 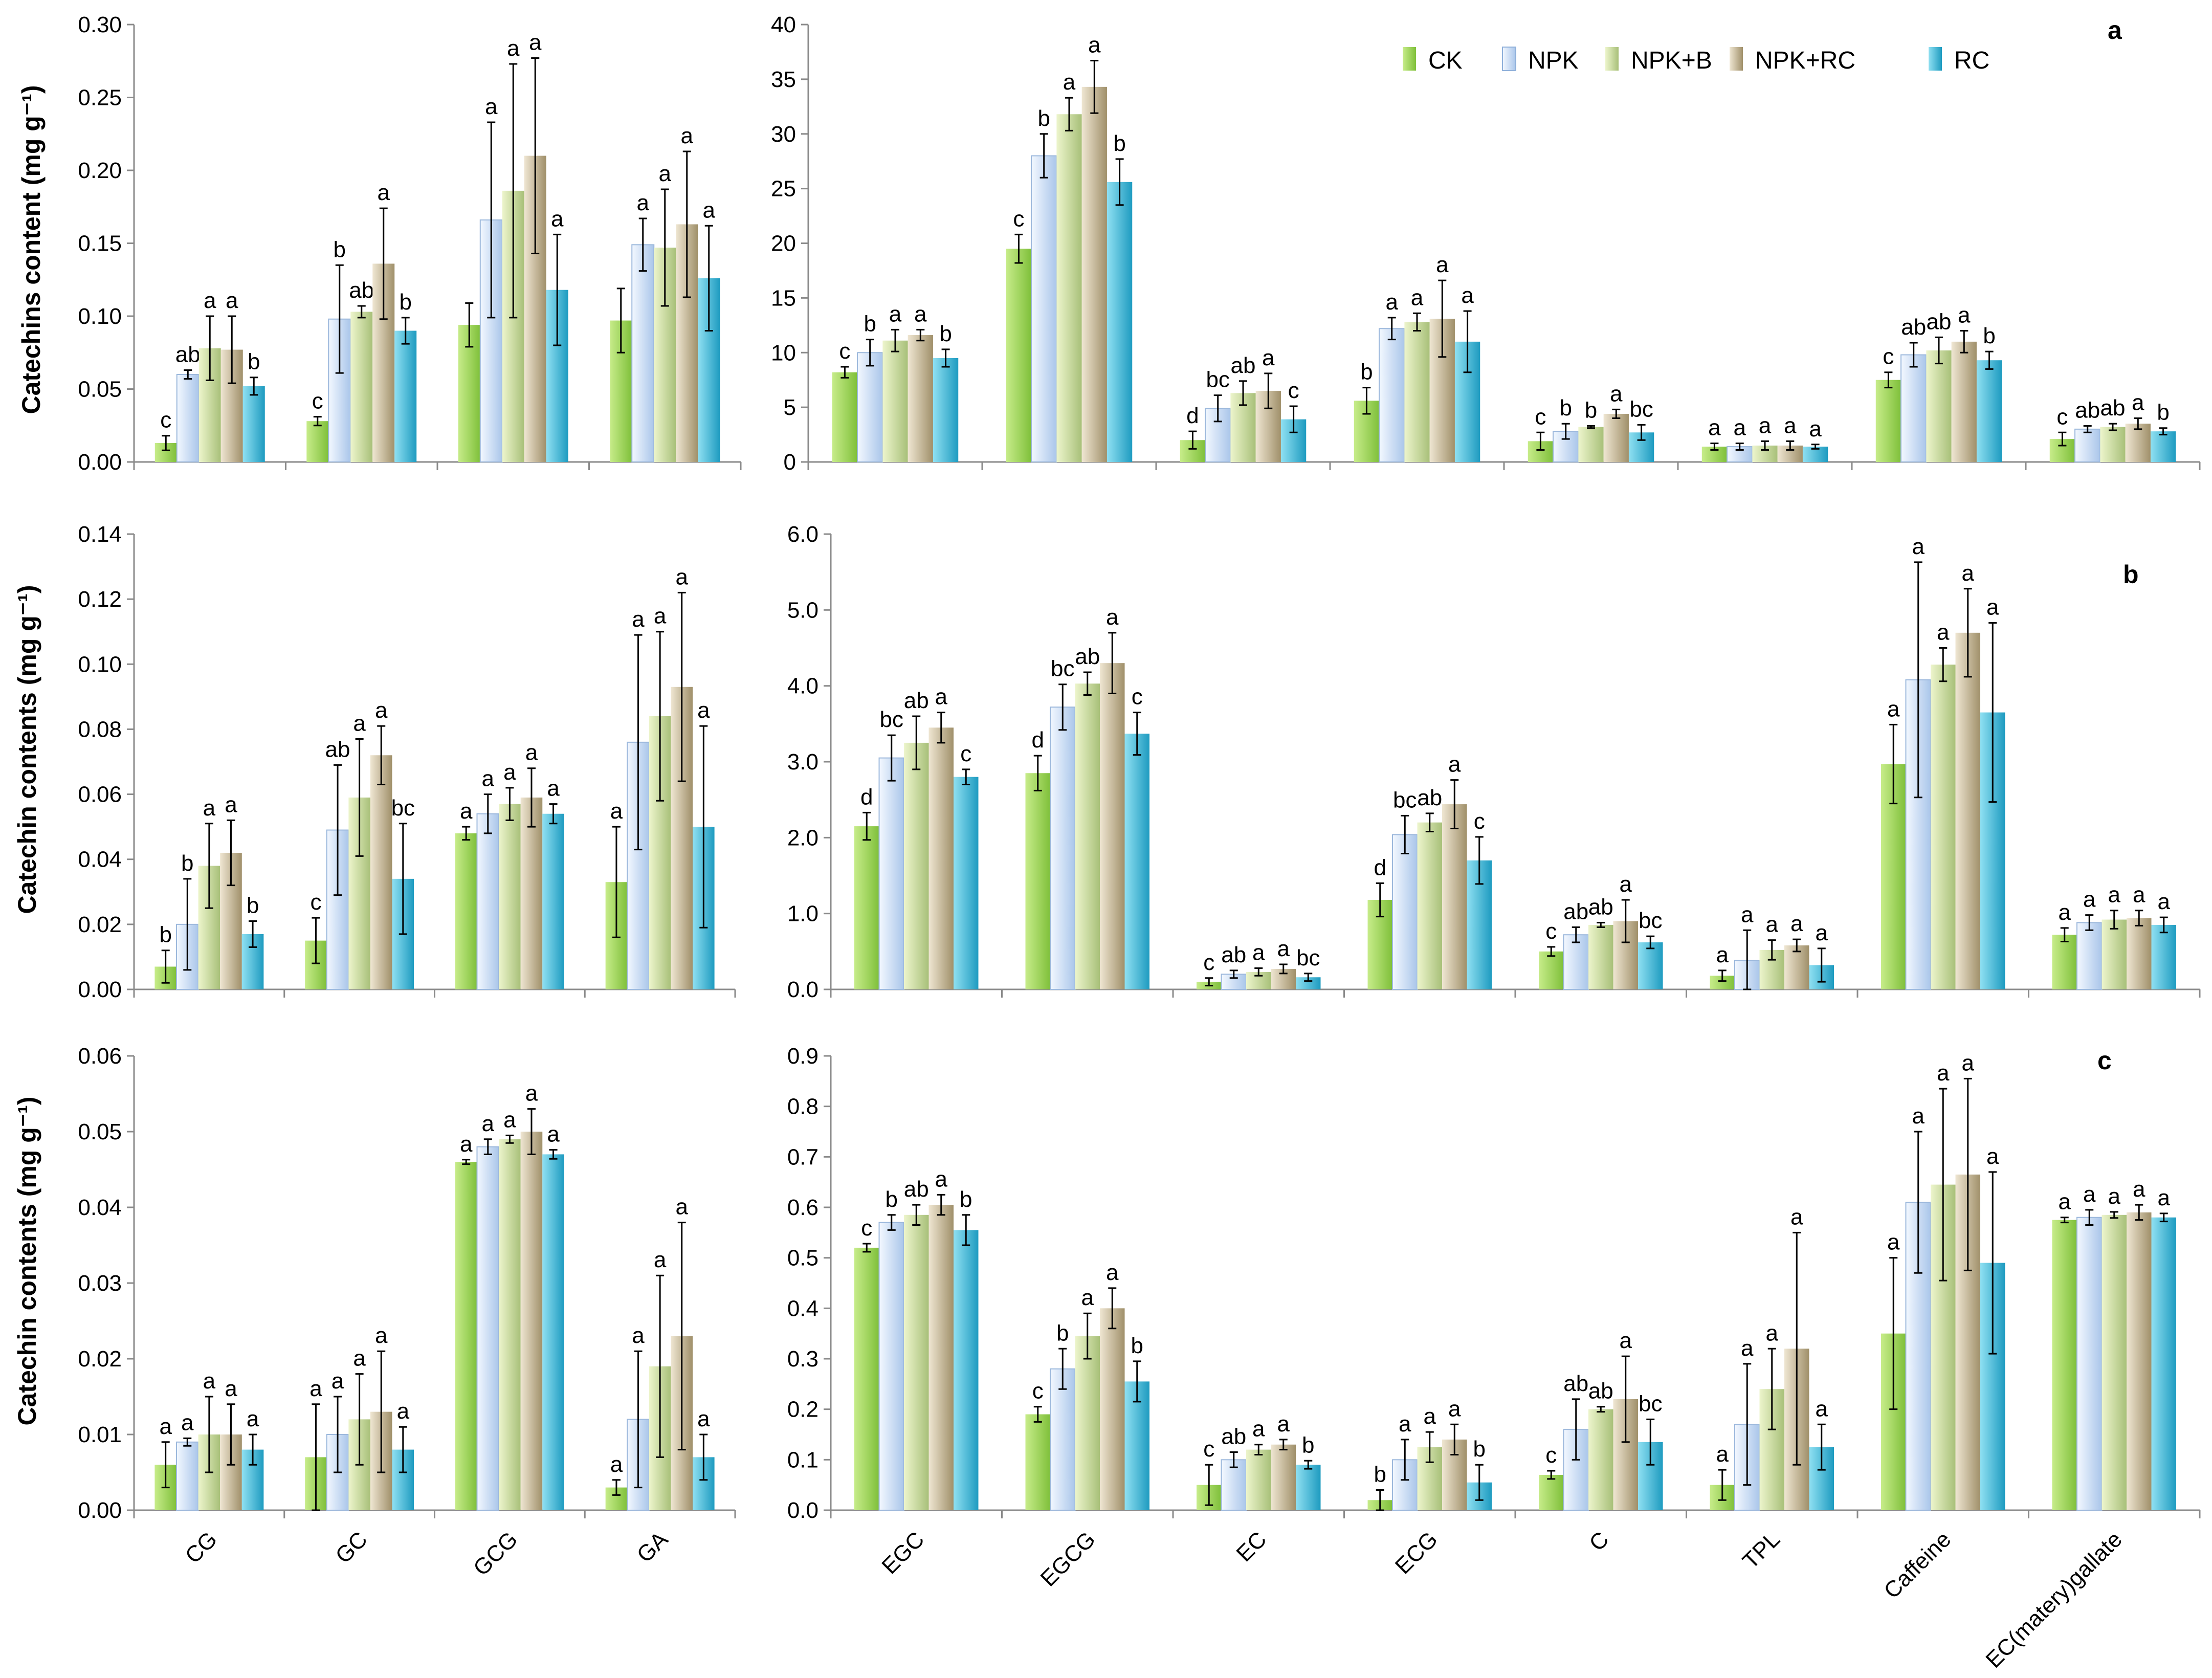 I want to click on y-tick-label: 0.14, so click(x=100, y=534).